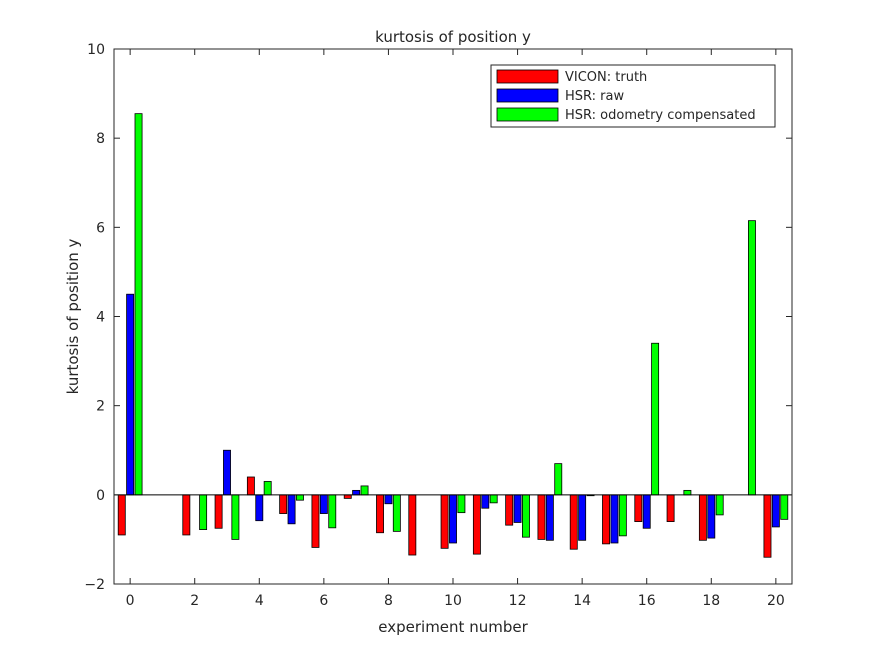 Image resolution: width=875 pixels, height=656 pixels. Describe the element at coordinates (687, 492) in the screenshot. I see `bar-series2-x17` at that location.